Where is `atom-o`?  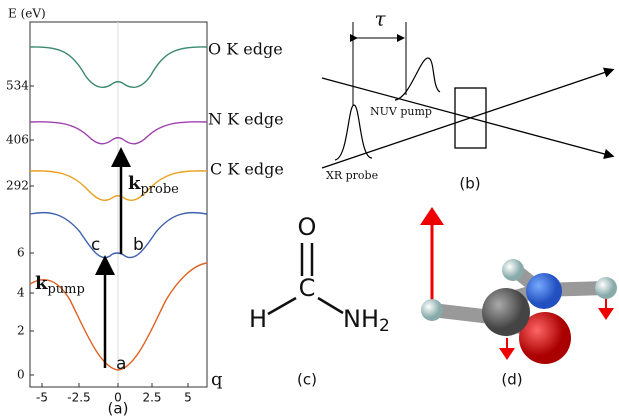 atom-o is located at coordinates (545, 338).